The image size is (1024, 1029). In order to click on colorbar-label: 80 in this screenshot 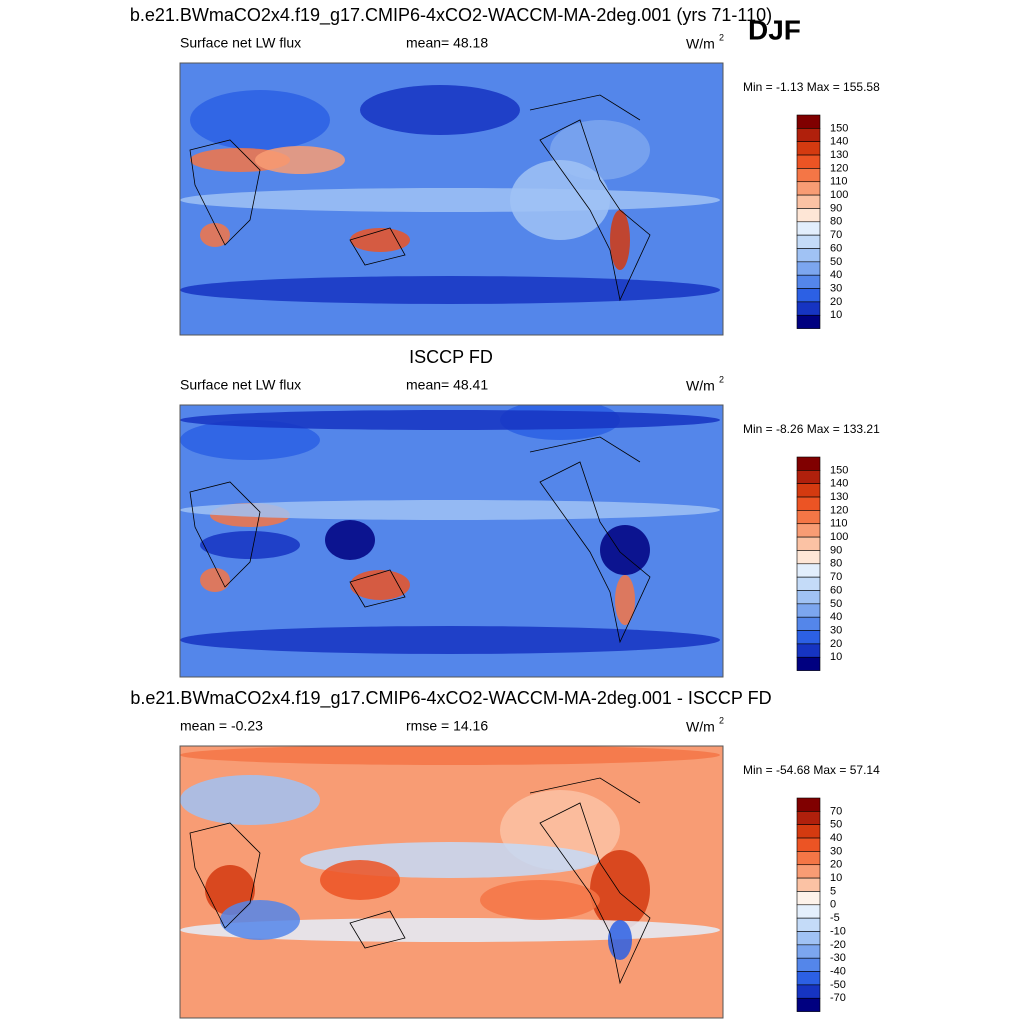, I will do `click(836, 222)`.